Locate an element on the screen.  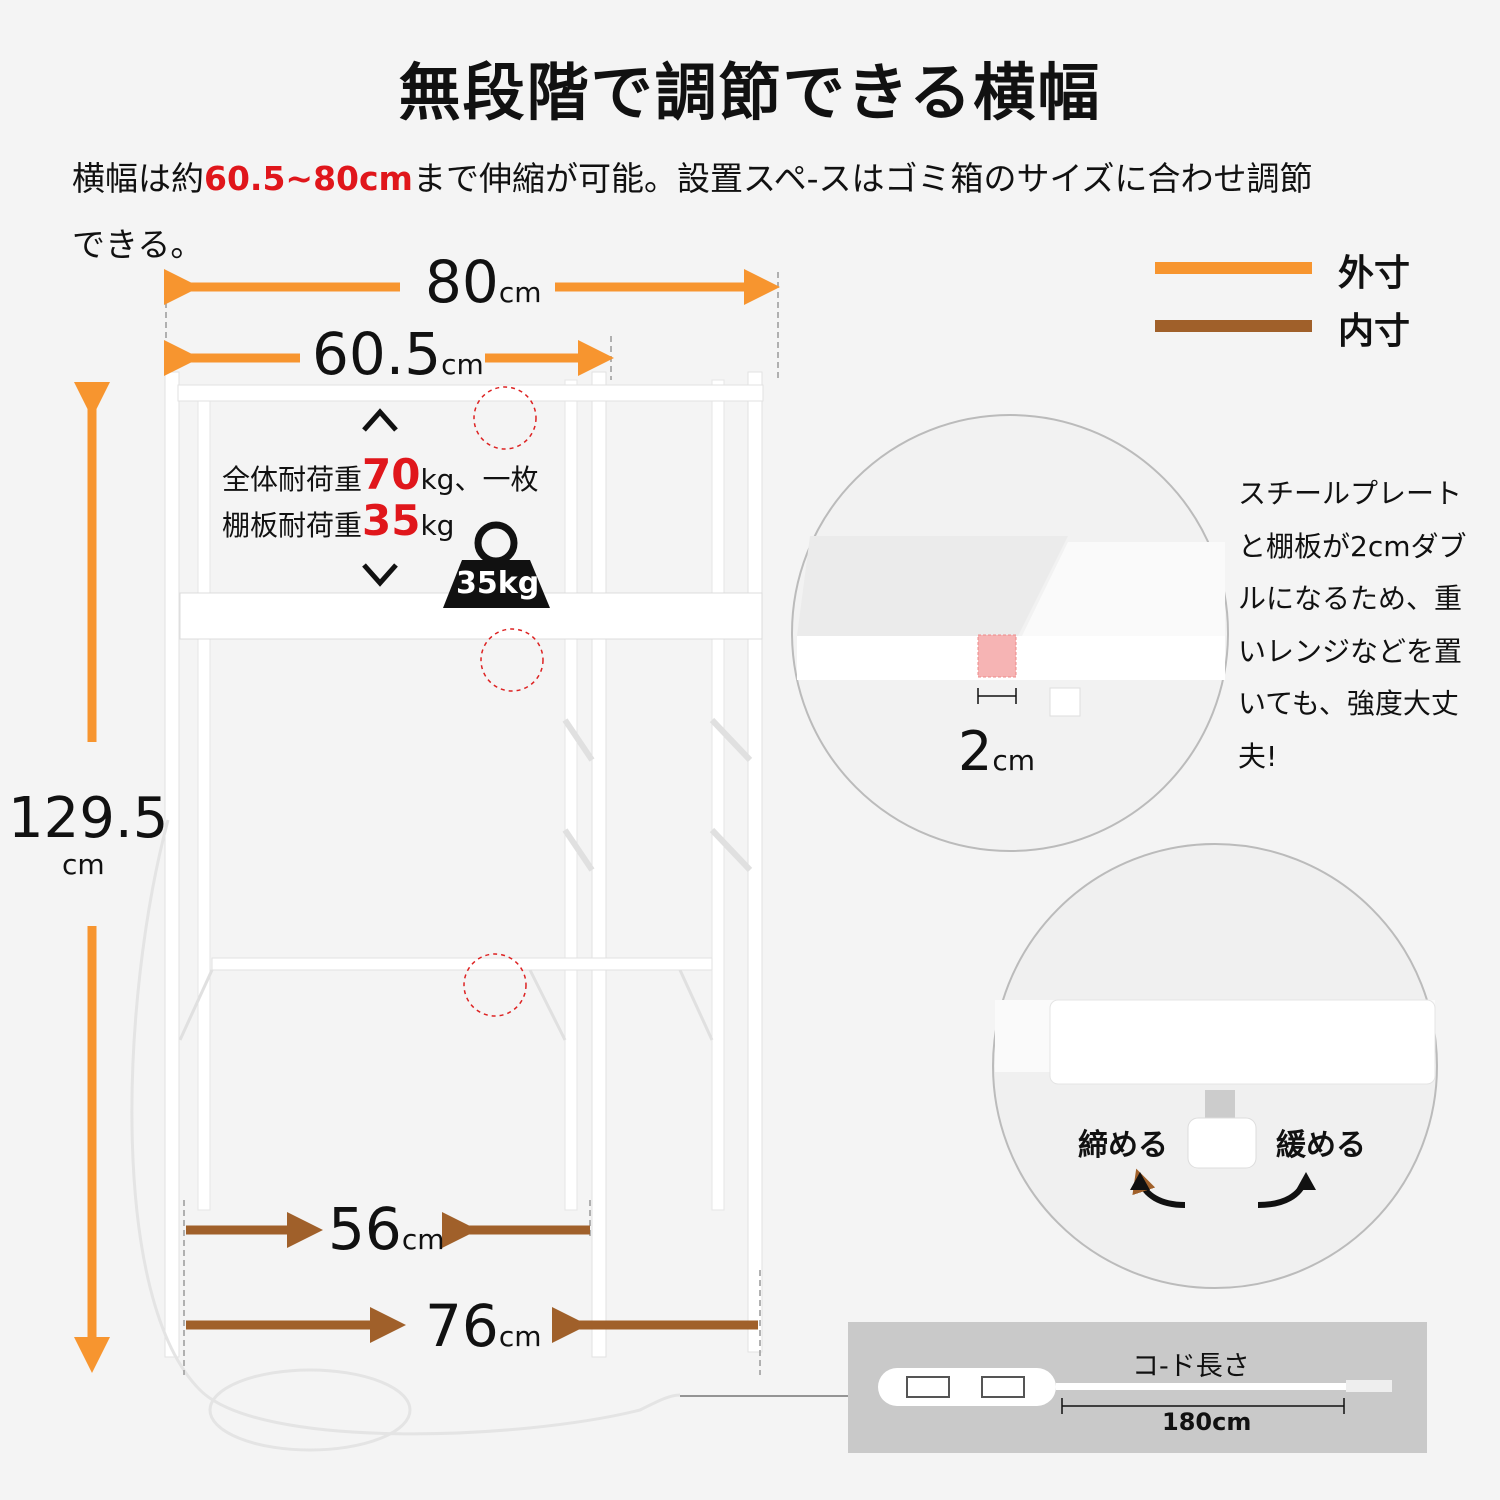
subtitle-suffix: まで伸縮が可能。設置スペ-スはゴミ箱のサイズに合わせ調節 is located at coordinates (862, 178).